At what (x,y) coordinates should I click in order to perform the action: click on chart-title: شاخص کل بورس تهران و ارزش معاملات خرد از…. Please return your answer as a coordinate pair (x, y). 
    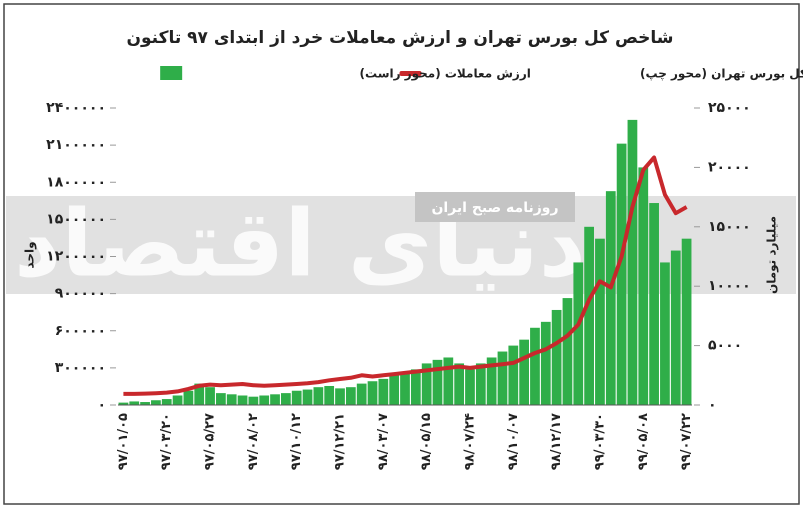
    Looking at the image, I should click on (399, 38).